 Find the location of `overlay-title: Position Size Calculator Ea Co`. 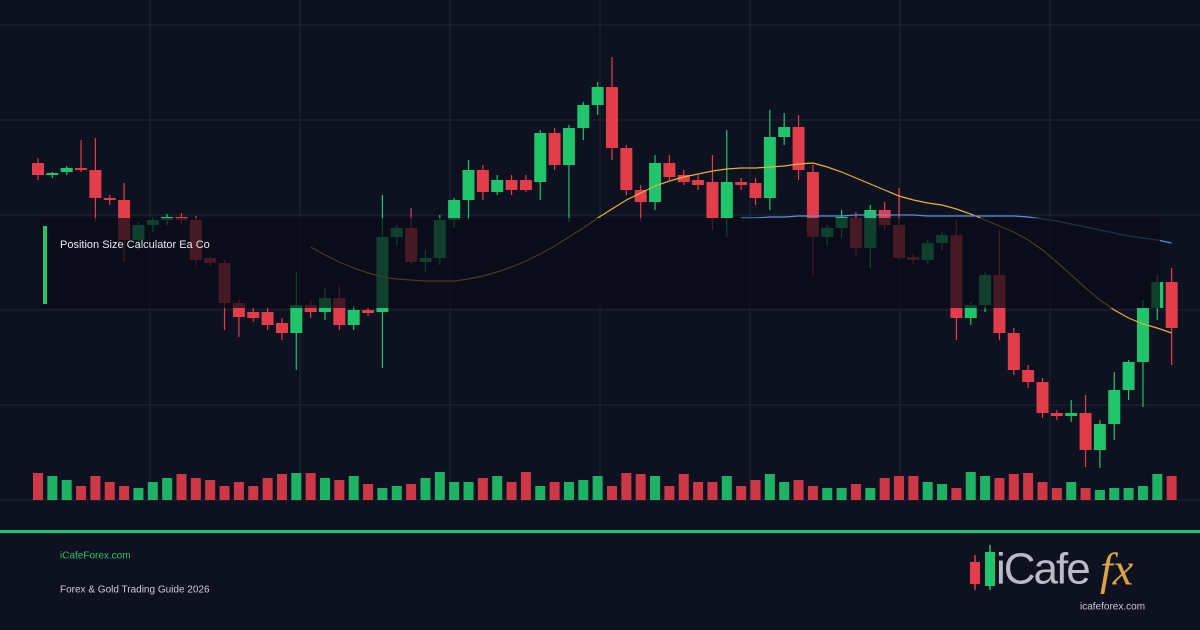

overlay-title: Position Size Calculator Ea Co is located at coordinates (135, 245).